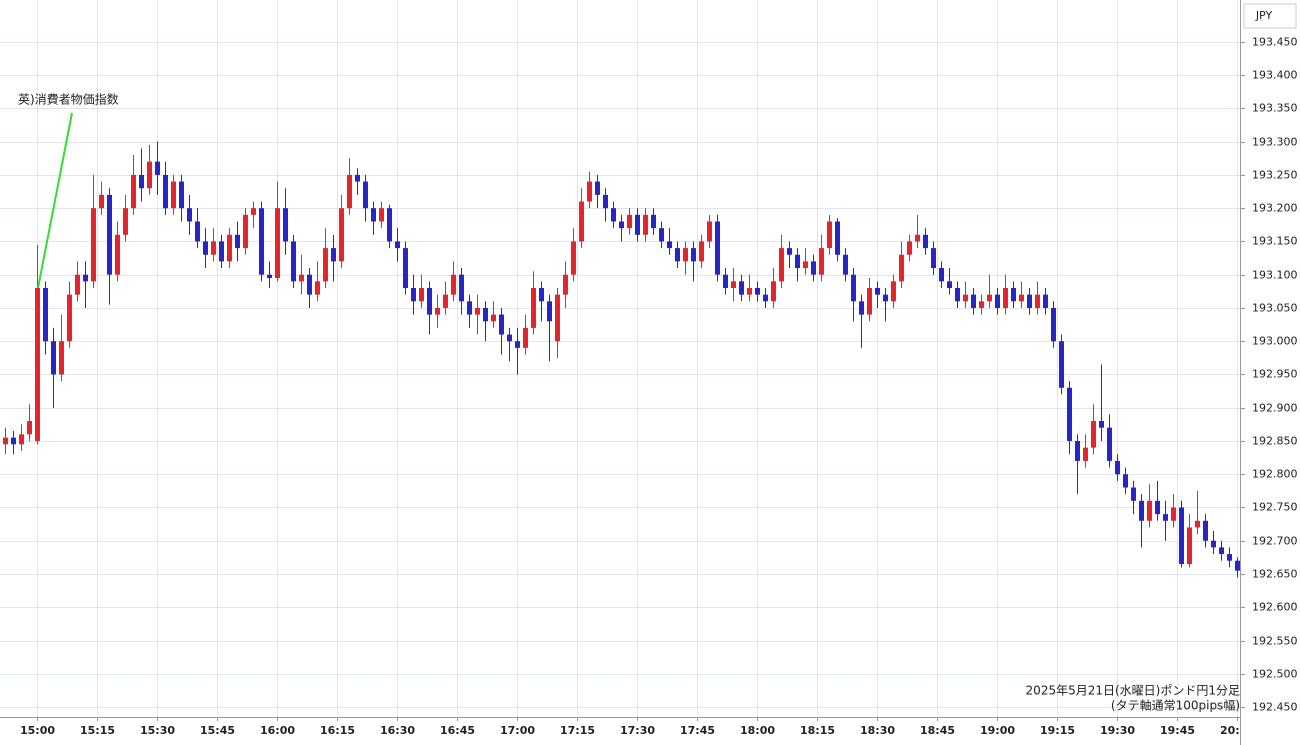 This screenshot has width=1300, height=745. I want to click on x-tick-label: 16:45, so click(457, 730).